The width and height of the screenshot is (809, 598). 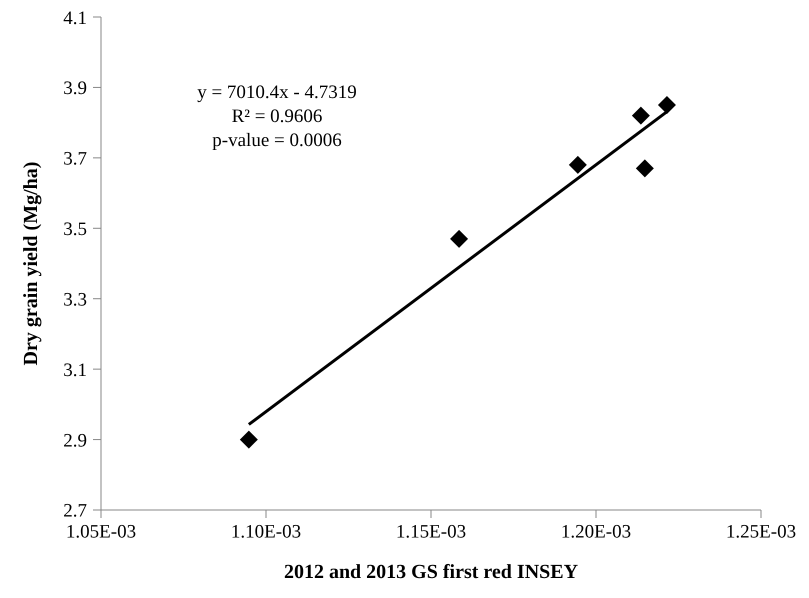 I want to click on x-tick-label: 1.15E-03, so click(x=431, y=531).